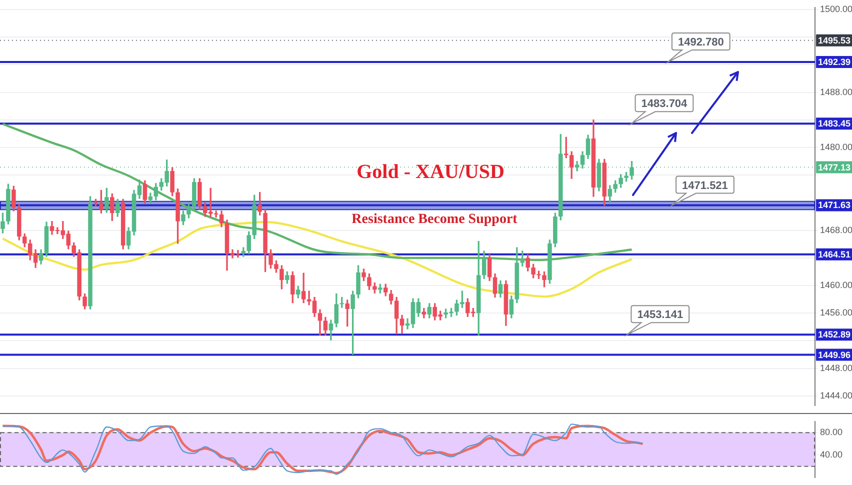 This screenshot has height=485, width=852. Describe the element at coordinates (834, 123) in the screenshot. I see `ref-line-label: 1483.45` at that location.